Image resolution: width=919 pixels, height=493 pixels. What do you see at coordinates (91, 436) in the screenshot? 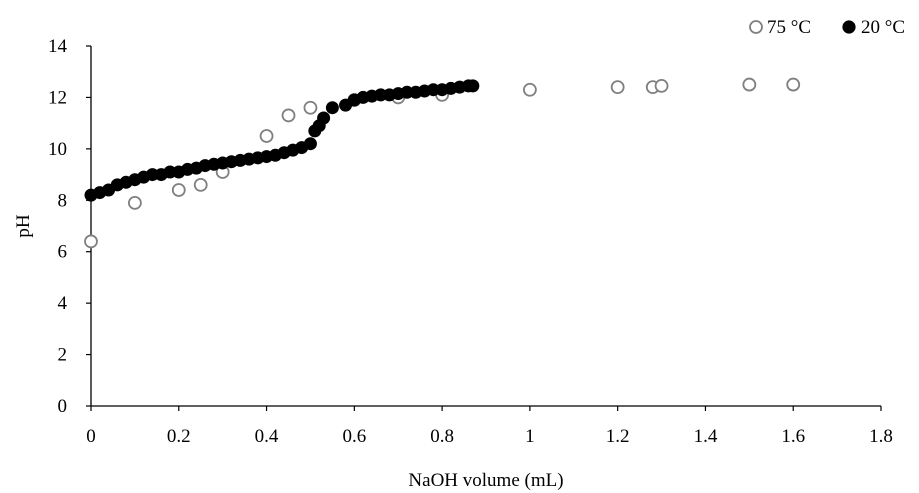
I see `x-tick-label: 0` at bounding box center [91, 436].